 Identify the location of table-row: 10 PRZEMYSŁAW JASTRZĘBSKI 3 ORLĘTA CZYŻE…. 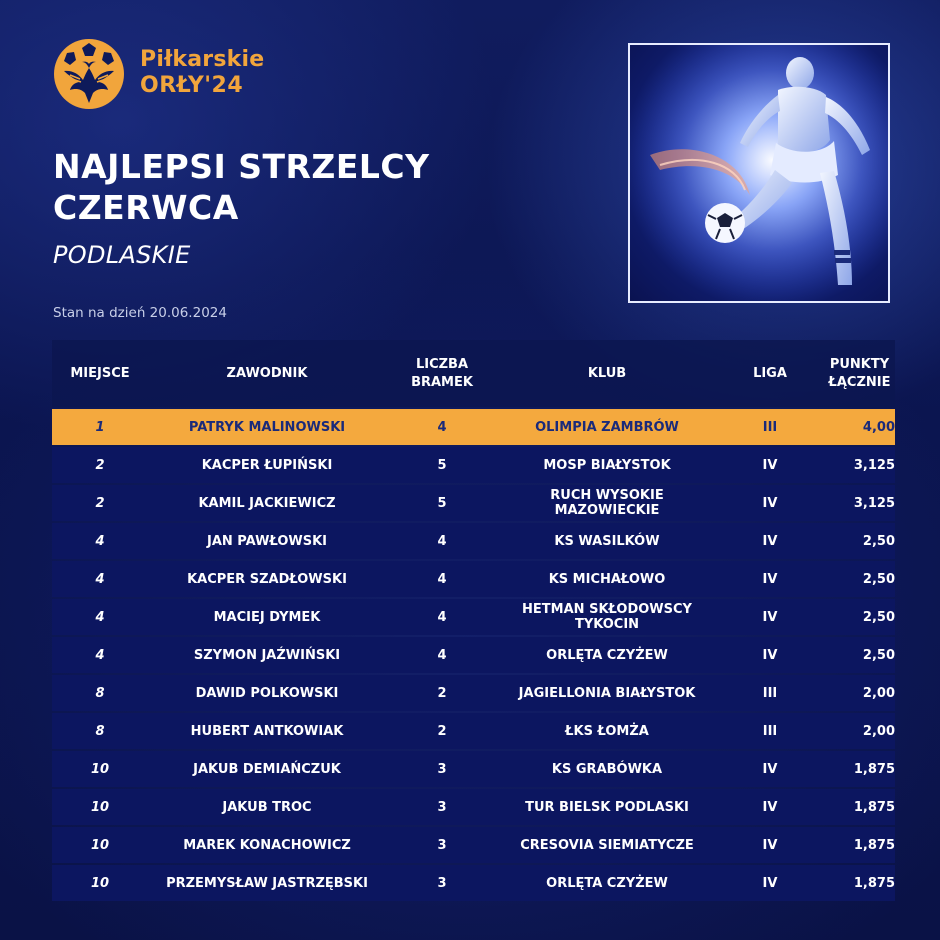
(473, 883).